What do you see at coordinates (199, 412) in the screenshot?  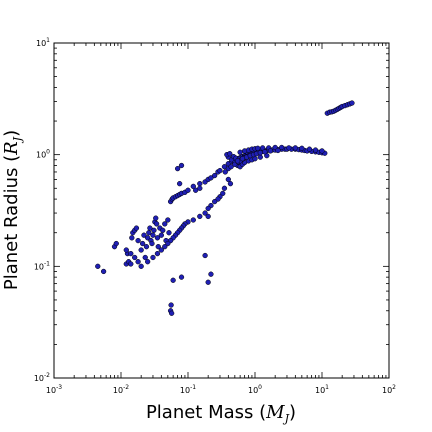 I see `x-axis-label-text: Planet Mass` at bounding box center [199, 412].